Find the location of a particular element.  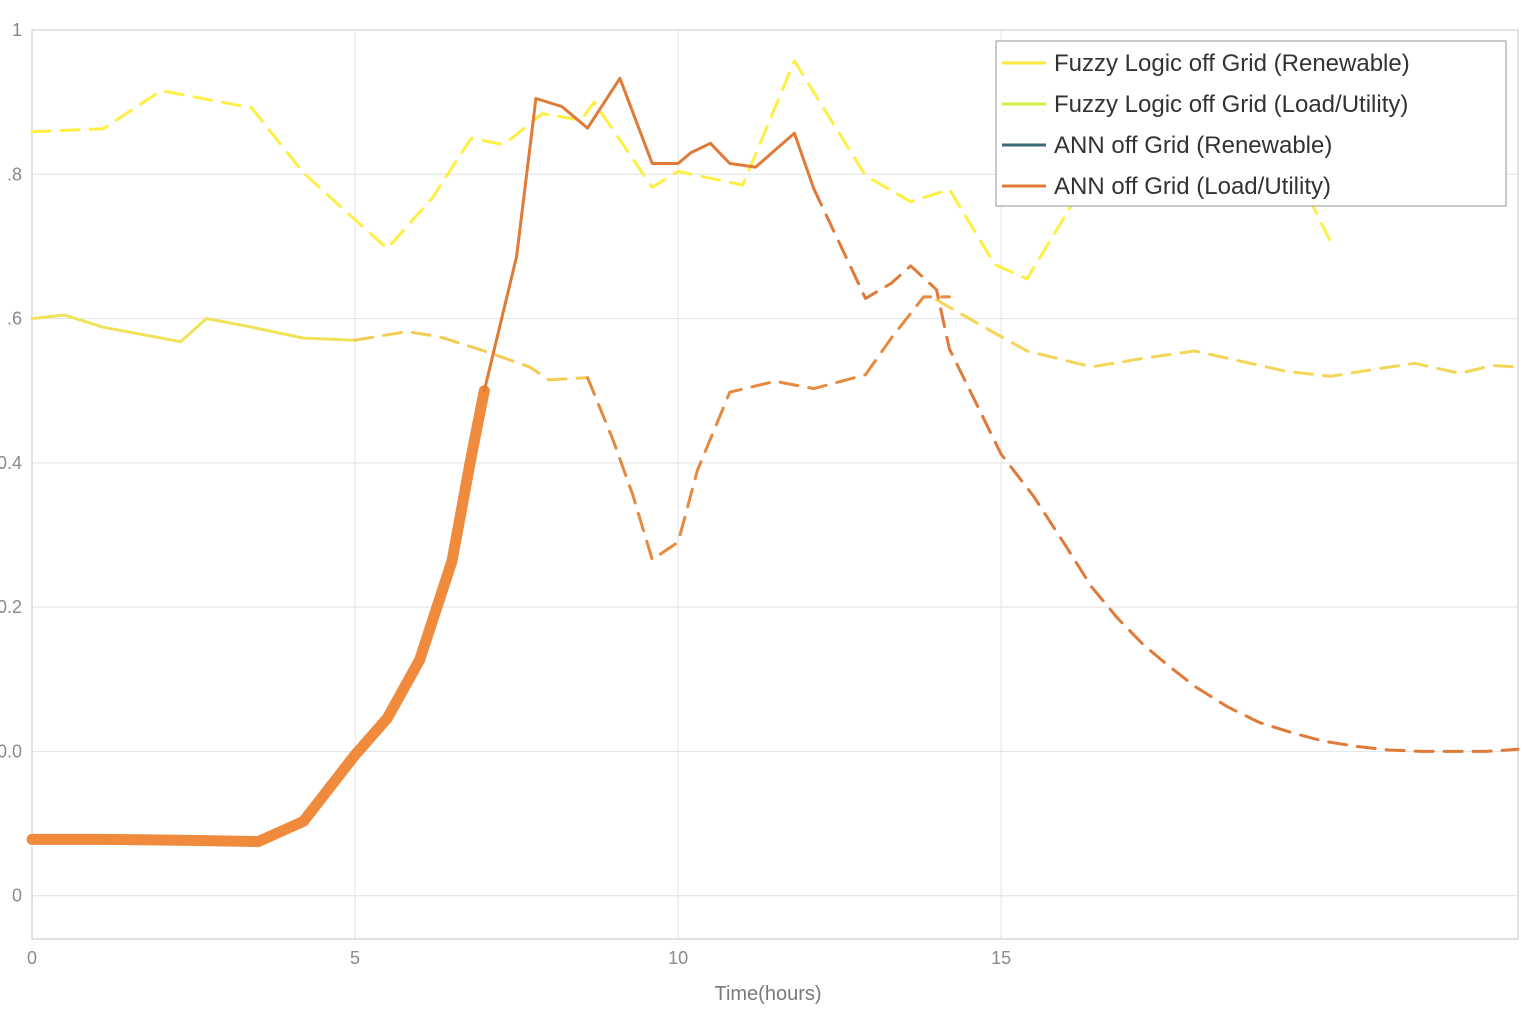

x-tick-label: 15 is located at coordinates (1001, 958).